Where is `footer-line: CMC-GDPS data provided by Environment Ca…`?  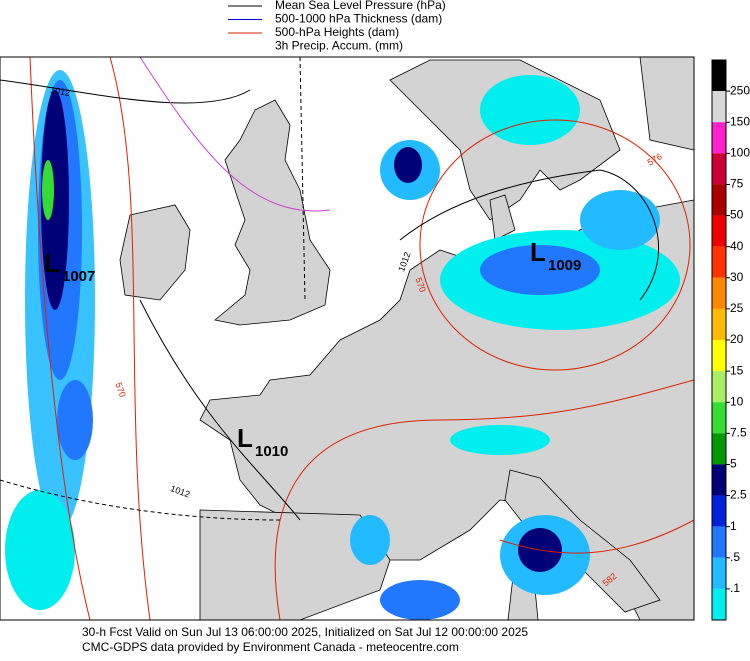 footer-line: CMC-GDPS data provided by Environment Ca… is located at coordinates (270, 647).